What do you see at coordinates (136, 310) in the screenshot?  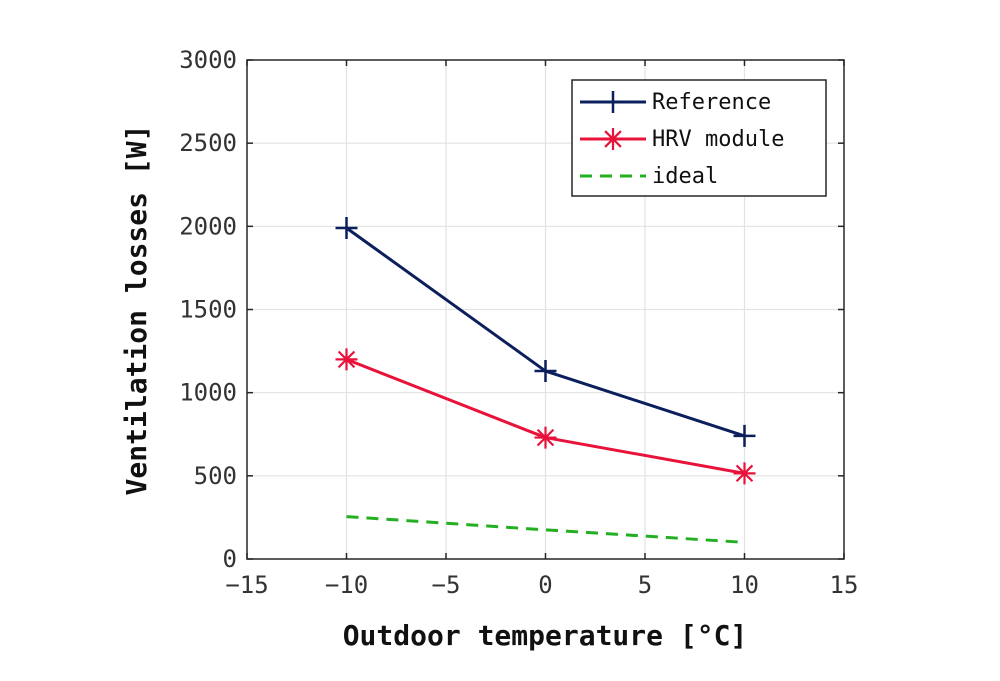 I see `y-axis-title: Ventilation losses [W]` at bounding box center [136, 310].